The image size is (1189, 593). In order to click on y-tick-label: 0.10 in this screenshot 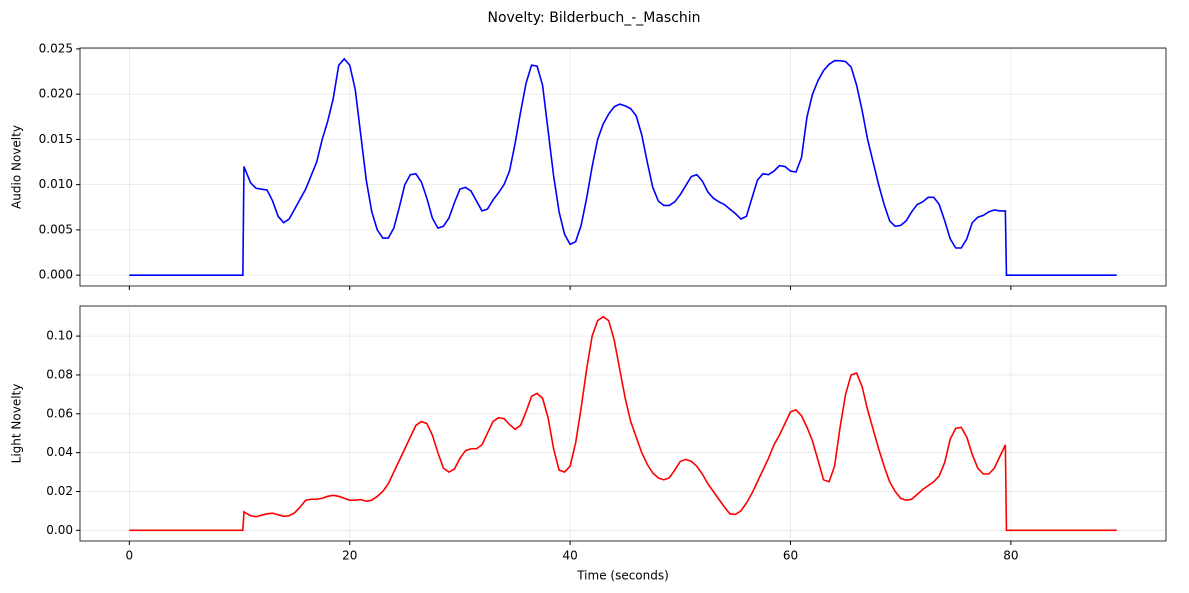, I will do `click(59, 336)`.